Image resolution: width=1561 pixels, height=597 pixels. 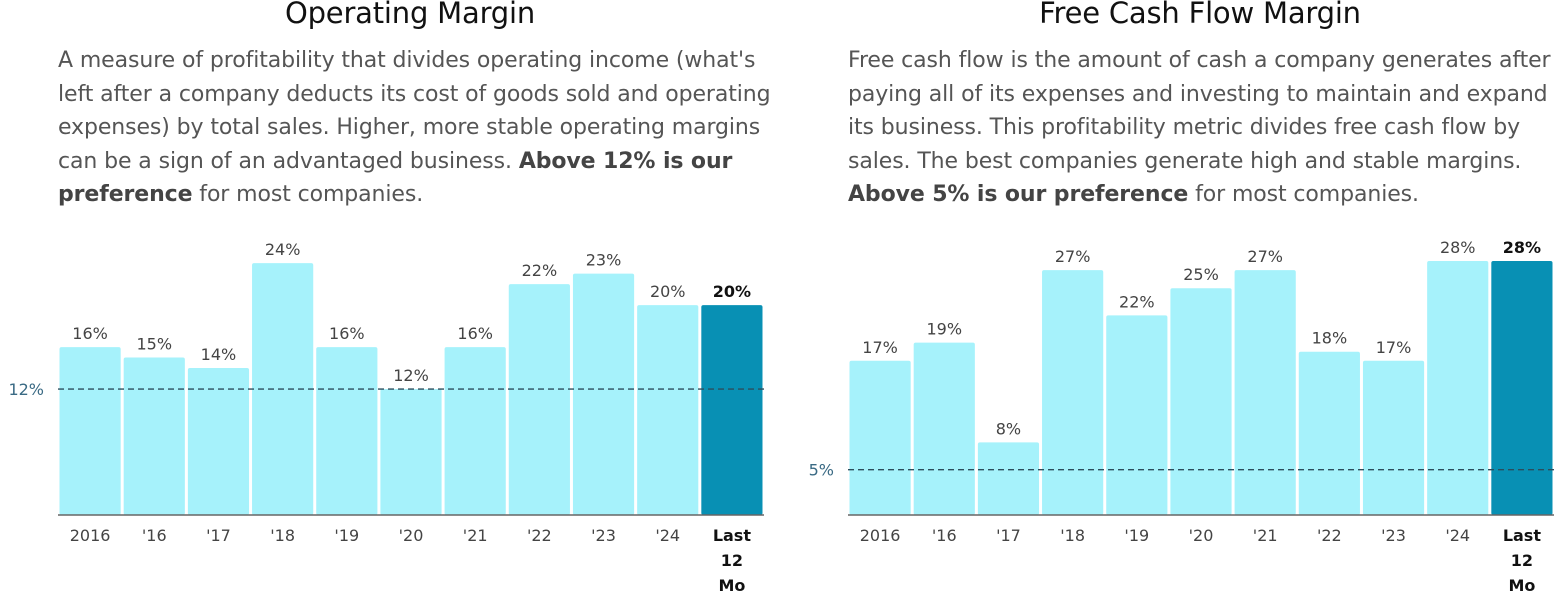 I want to click on fcf-margin-category-label-last-12-mo: Mo, so click(x=1521, y=585).